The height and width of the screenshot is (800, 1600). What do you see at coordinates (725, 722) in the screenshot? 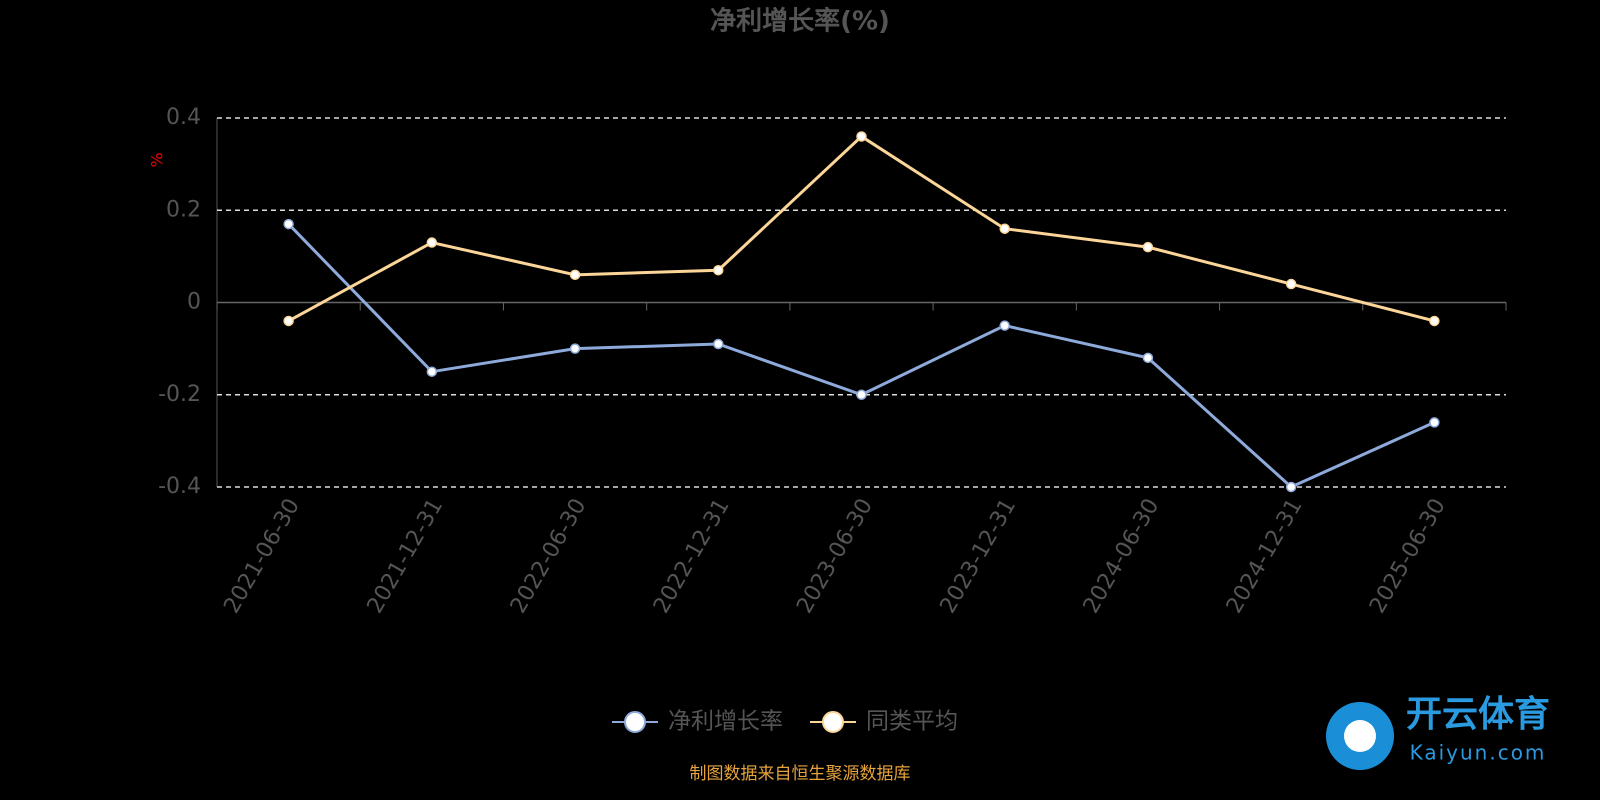
I see `legend-label: 净利增长率` at bounding box center [725, 722].